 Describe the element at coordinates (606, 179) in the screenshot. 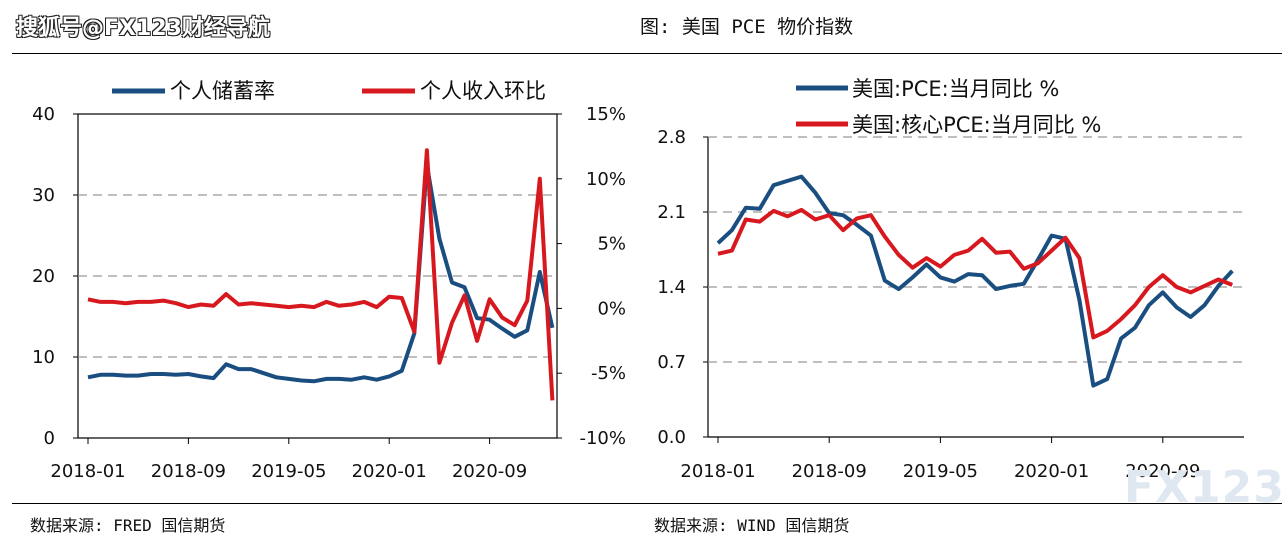

I see `right-y-tick-label: 10%` at that location.